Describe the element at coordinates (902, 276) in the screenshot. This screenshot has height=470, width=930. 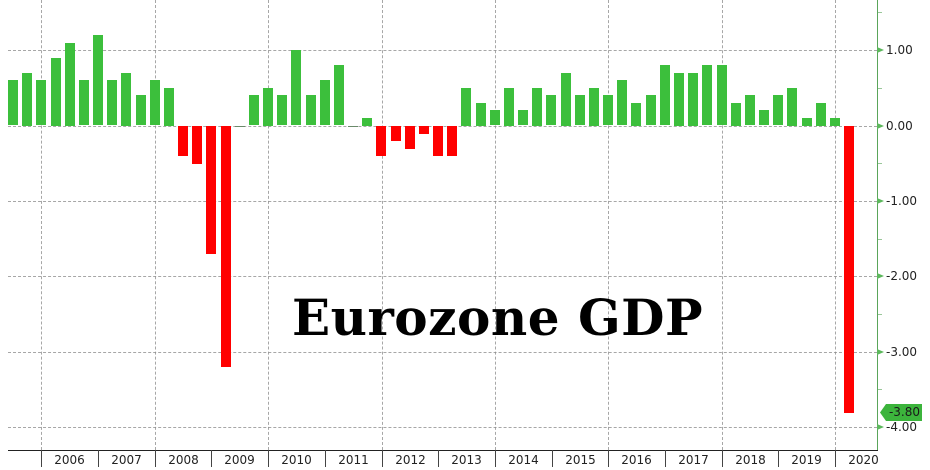
I see `y-tick-label: -2.00` at that location.